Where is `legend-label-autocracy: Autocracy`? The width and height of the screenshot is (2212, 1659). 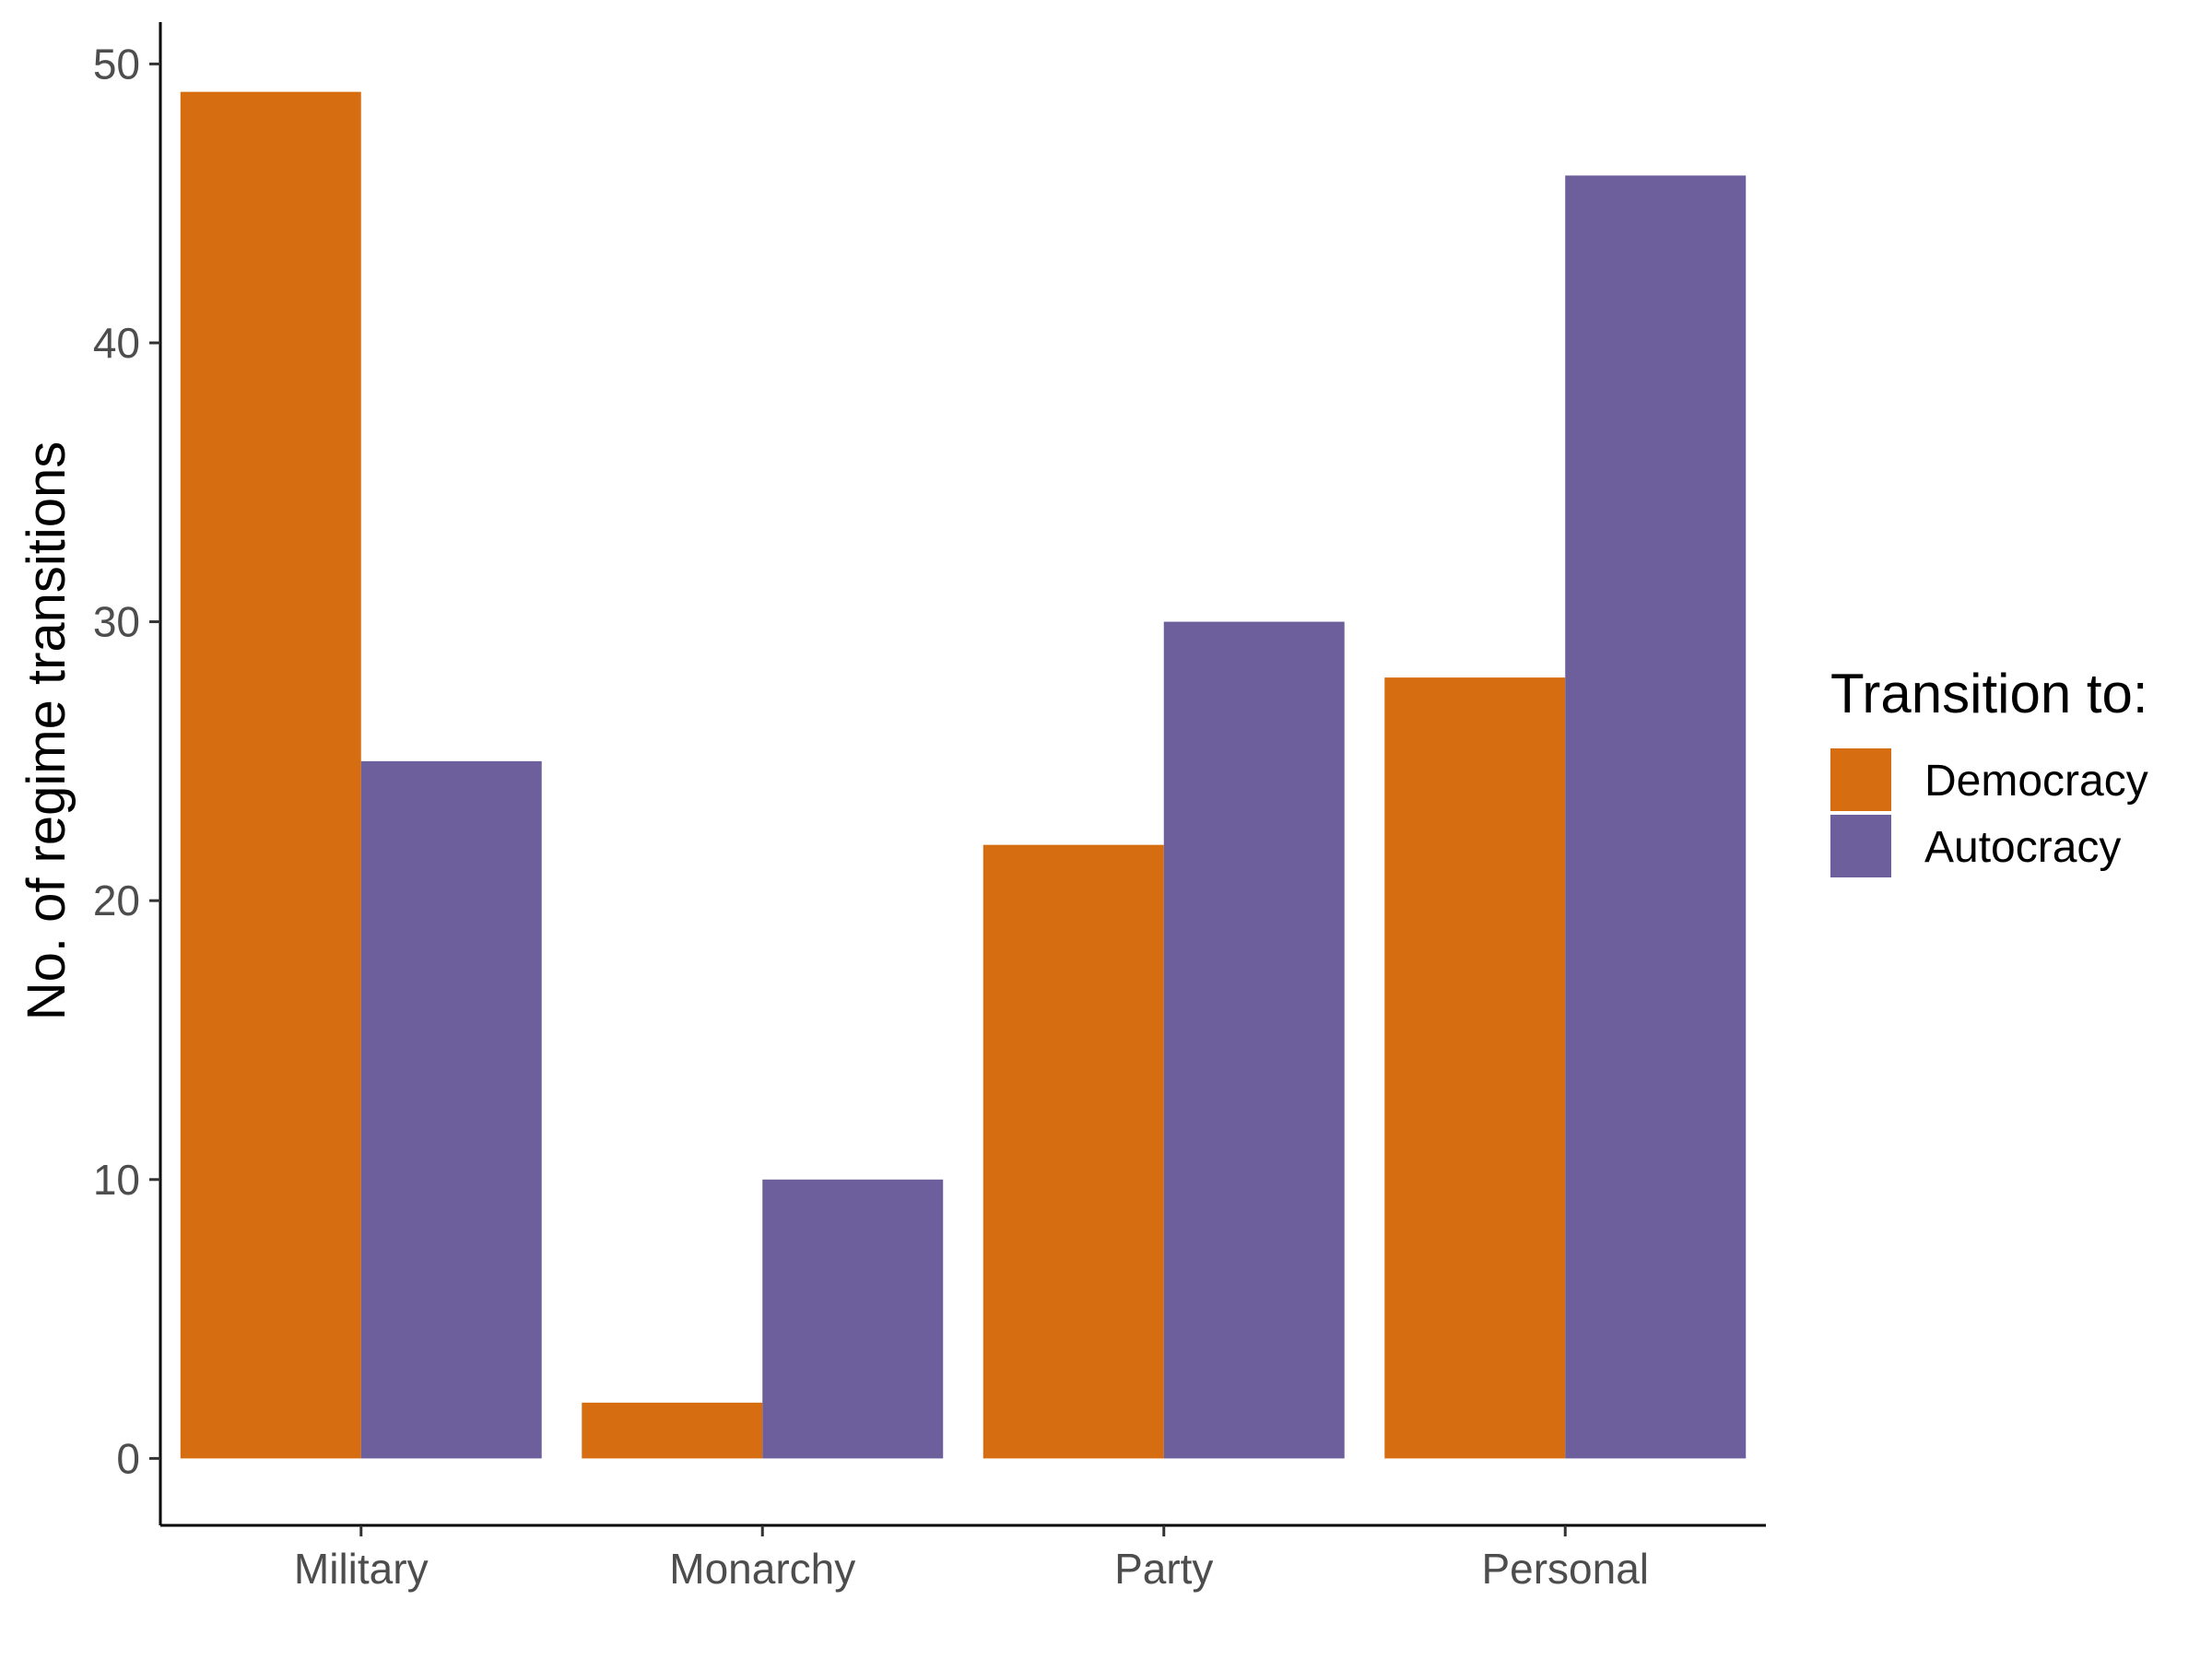 legend-label-autocracy: Autocracy is located at coordinates (2022, 847).